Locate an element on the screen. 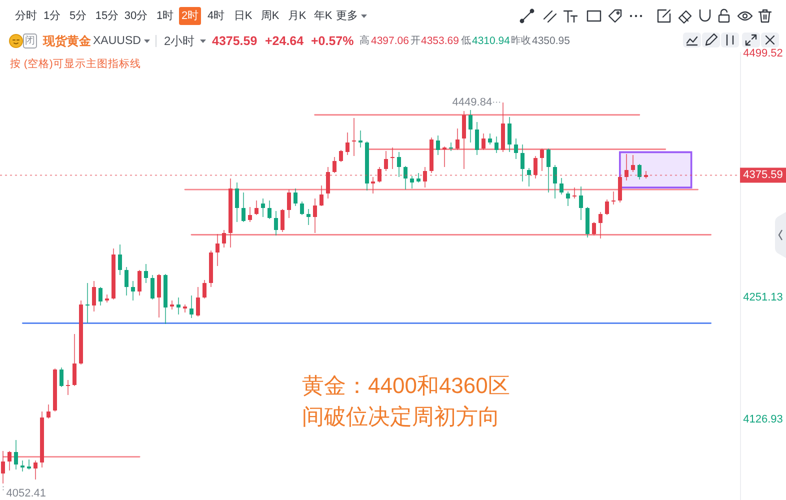 The width and height of the screenshot is (786, 500). interval-label: 1时 is located at coordinates (165, 16).